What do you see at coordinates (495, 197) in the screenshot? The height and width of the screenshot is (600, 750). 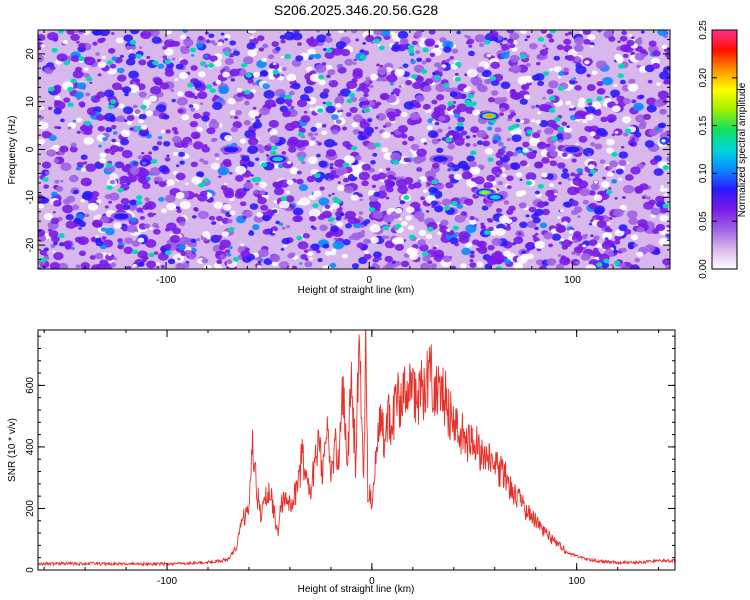 I see `heatmap-peak` at bounding box center [495, 197].